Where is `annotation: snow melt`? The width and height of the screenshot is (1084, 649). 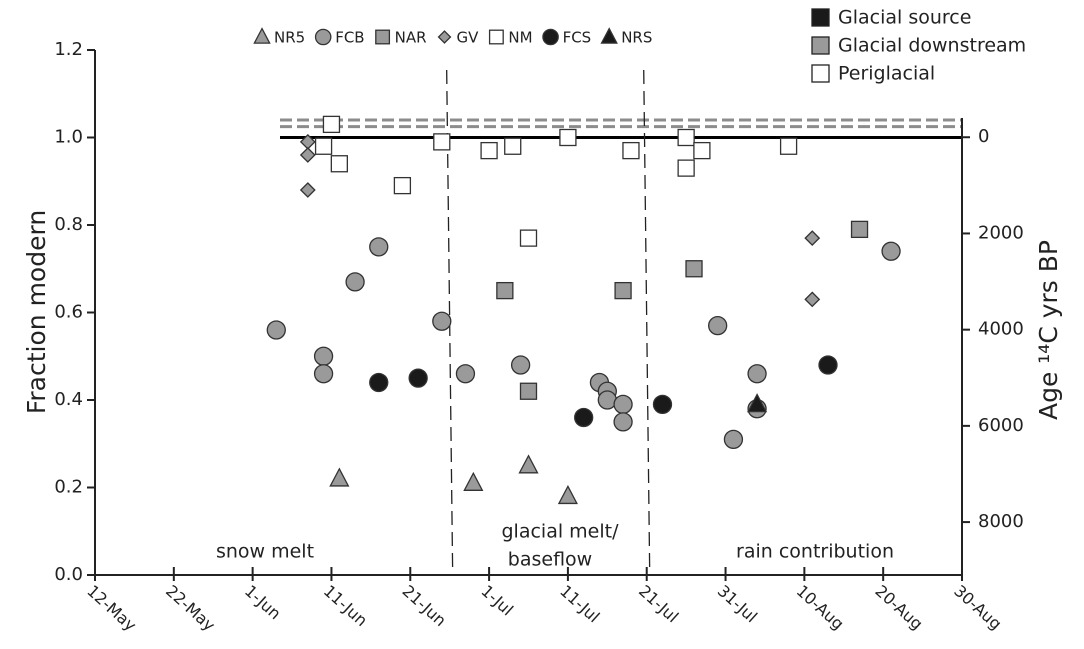 annotation: snow melt is located at coordinates (265, 552).